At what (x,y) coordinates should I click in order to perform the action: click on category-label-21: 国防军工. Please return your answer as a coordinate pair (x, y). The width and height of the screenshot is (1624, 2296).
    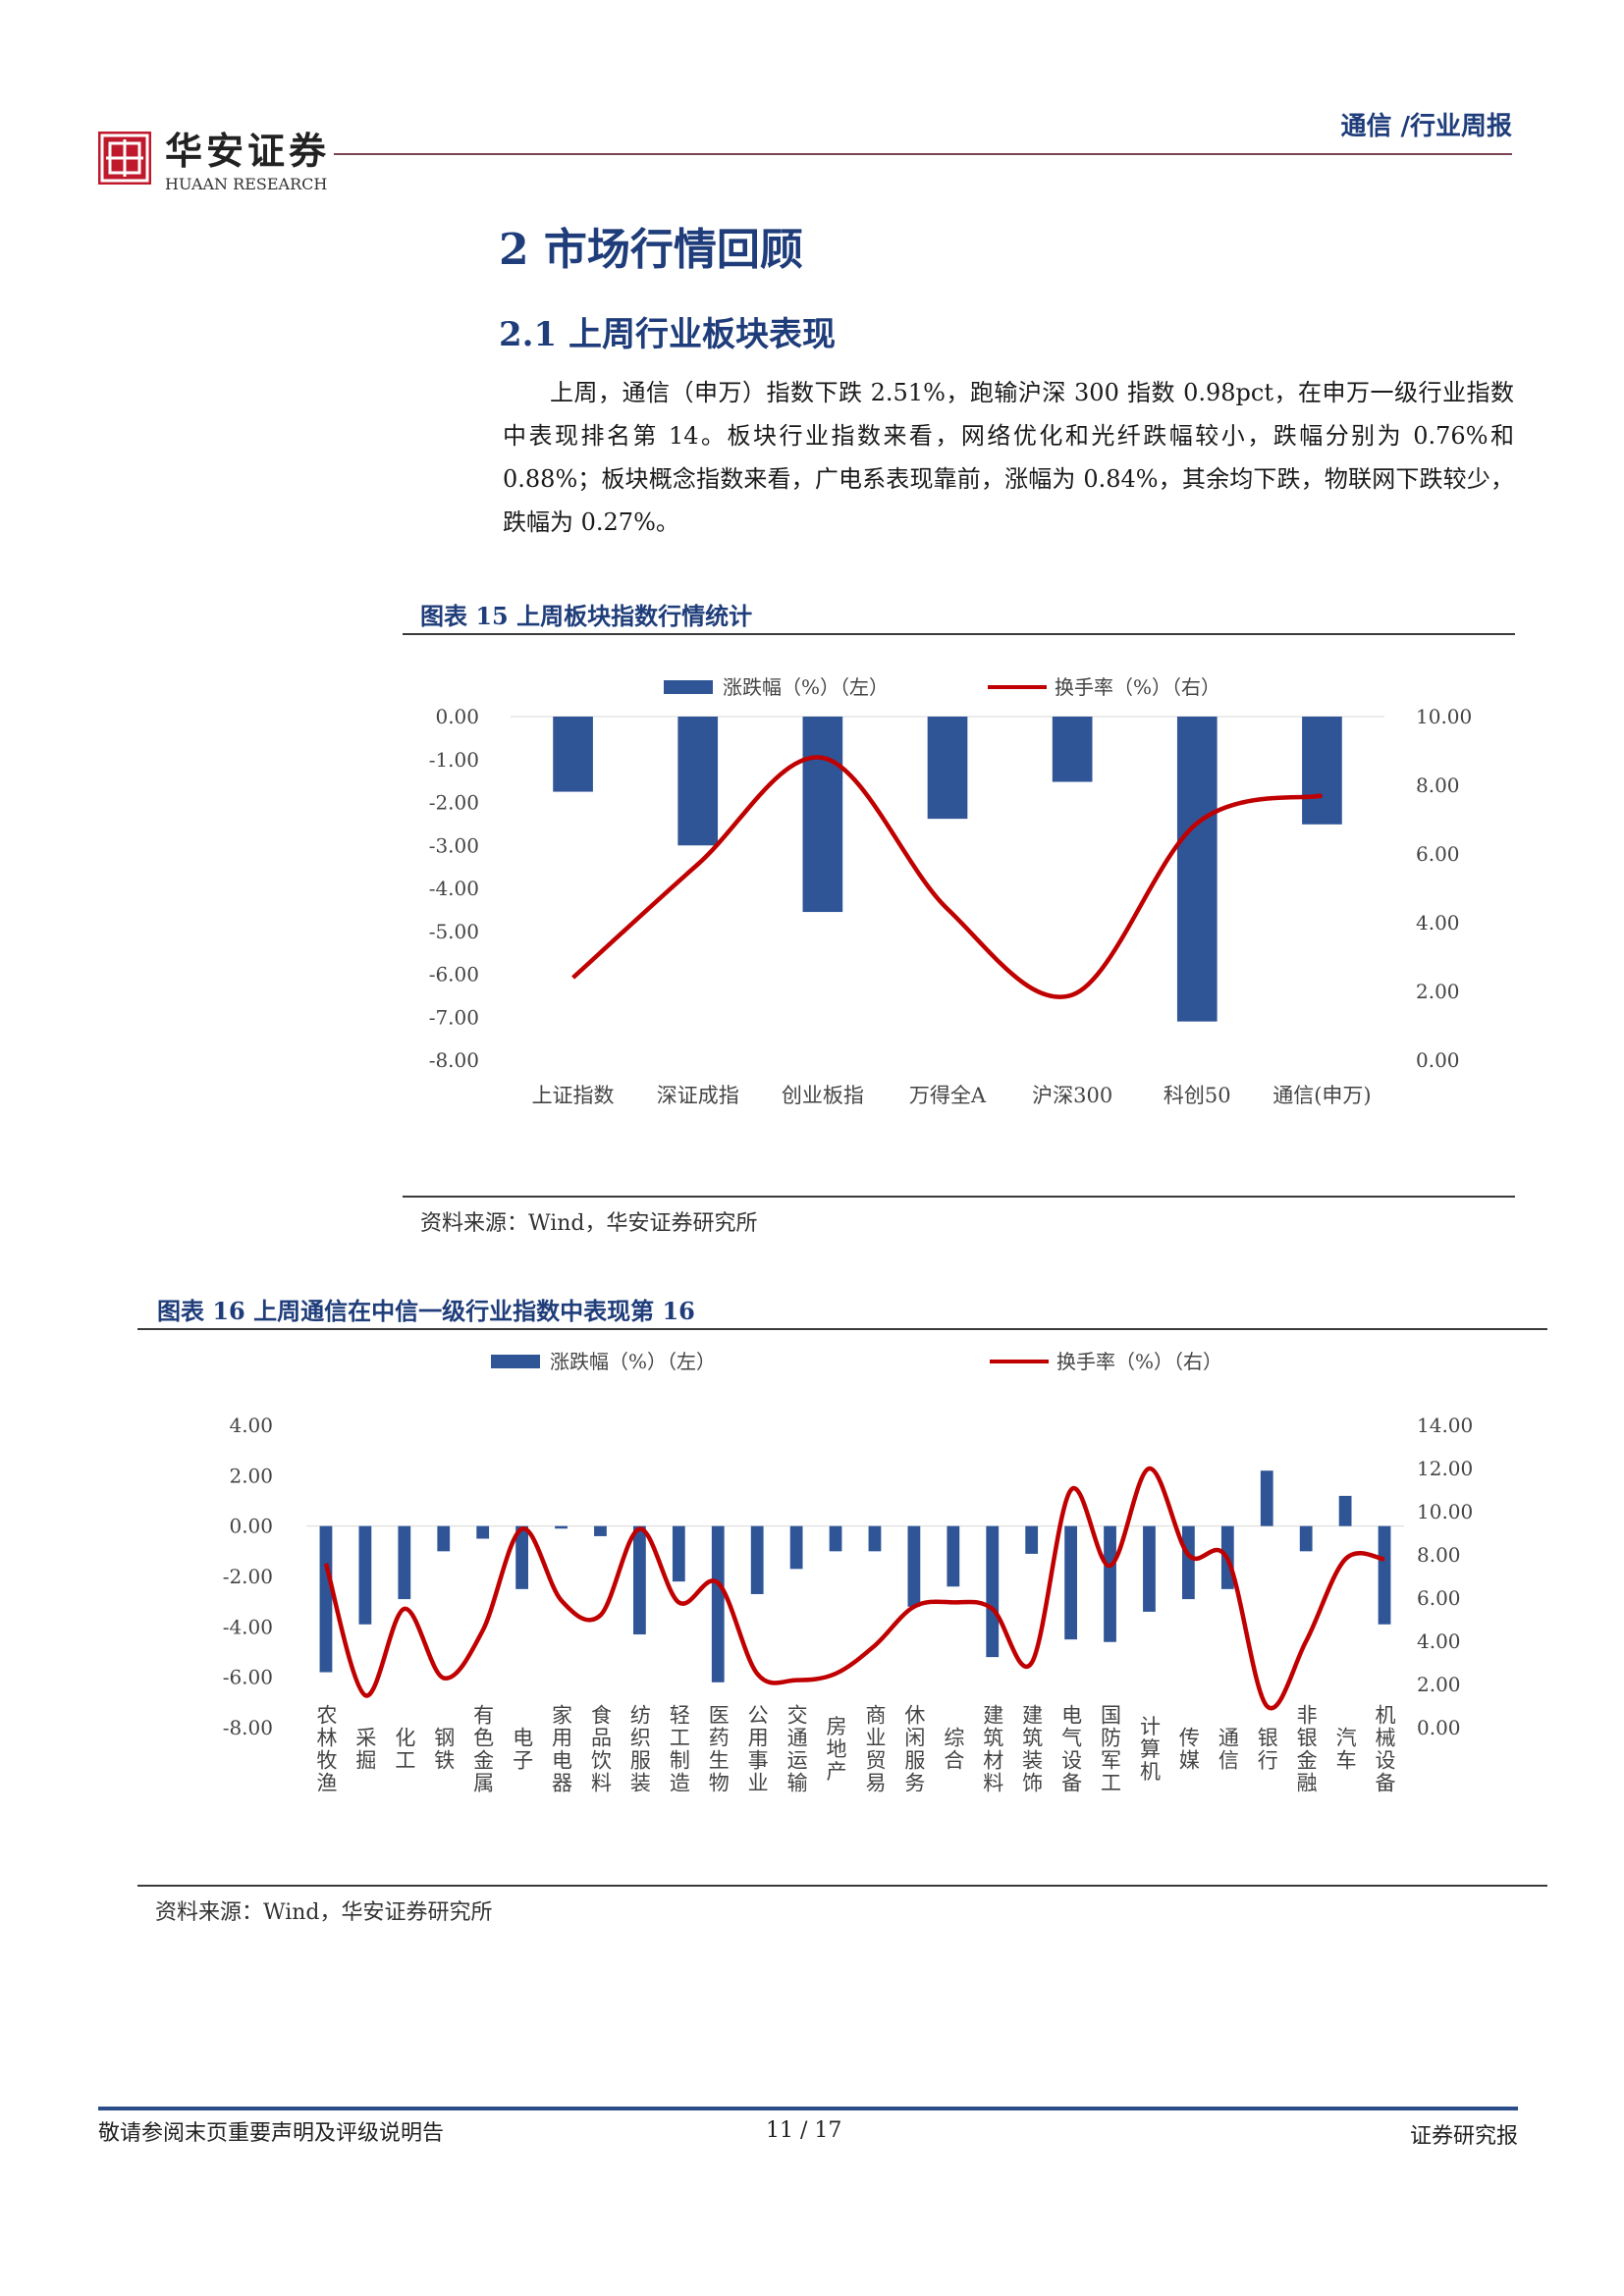
    Looking at the image, I should click on (1110, 1749).